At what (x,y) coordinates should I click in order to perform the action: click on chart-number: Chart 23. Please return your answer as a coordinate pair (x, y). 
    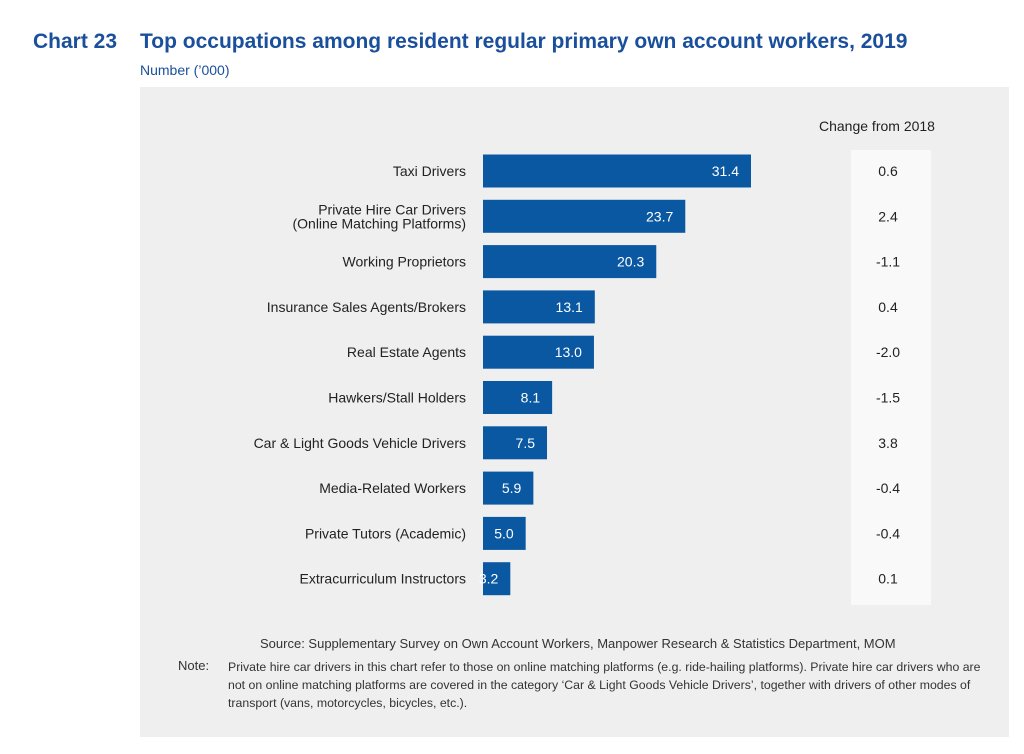
    Looking at the image, I should click on (75, 41).